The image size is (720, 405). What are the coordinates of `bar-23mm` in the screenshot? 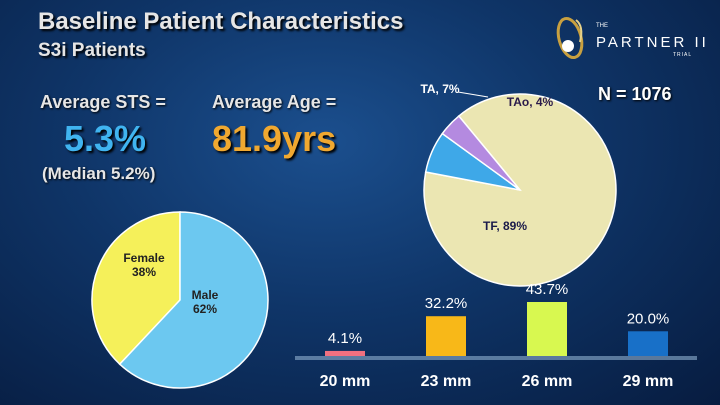 It's located at (446, 336).